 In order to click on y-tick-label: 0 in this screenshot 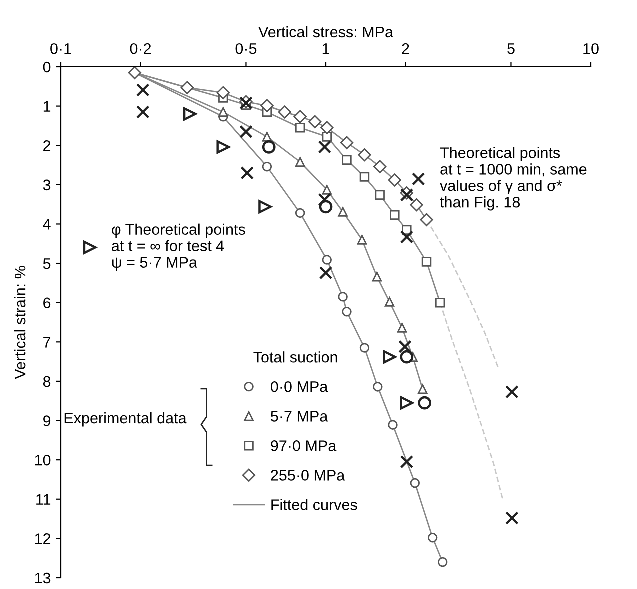, I will do `click(47, 67)`.